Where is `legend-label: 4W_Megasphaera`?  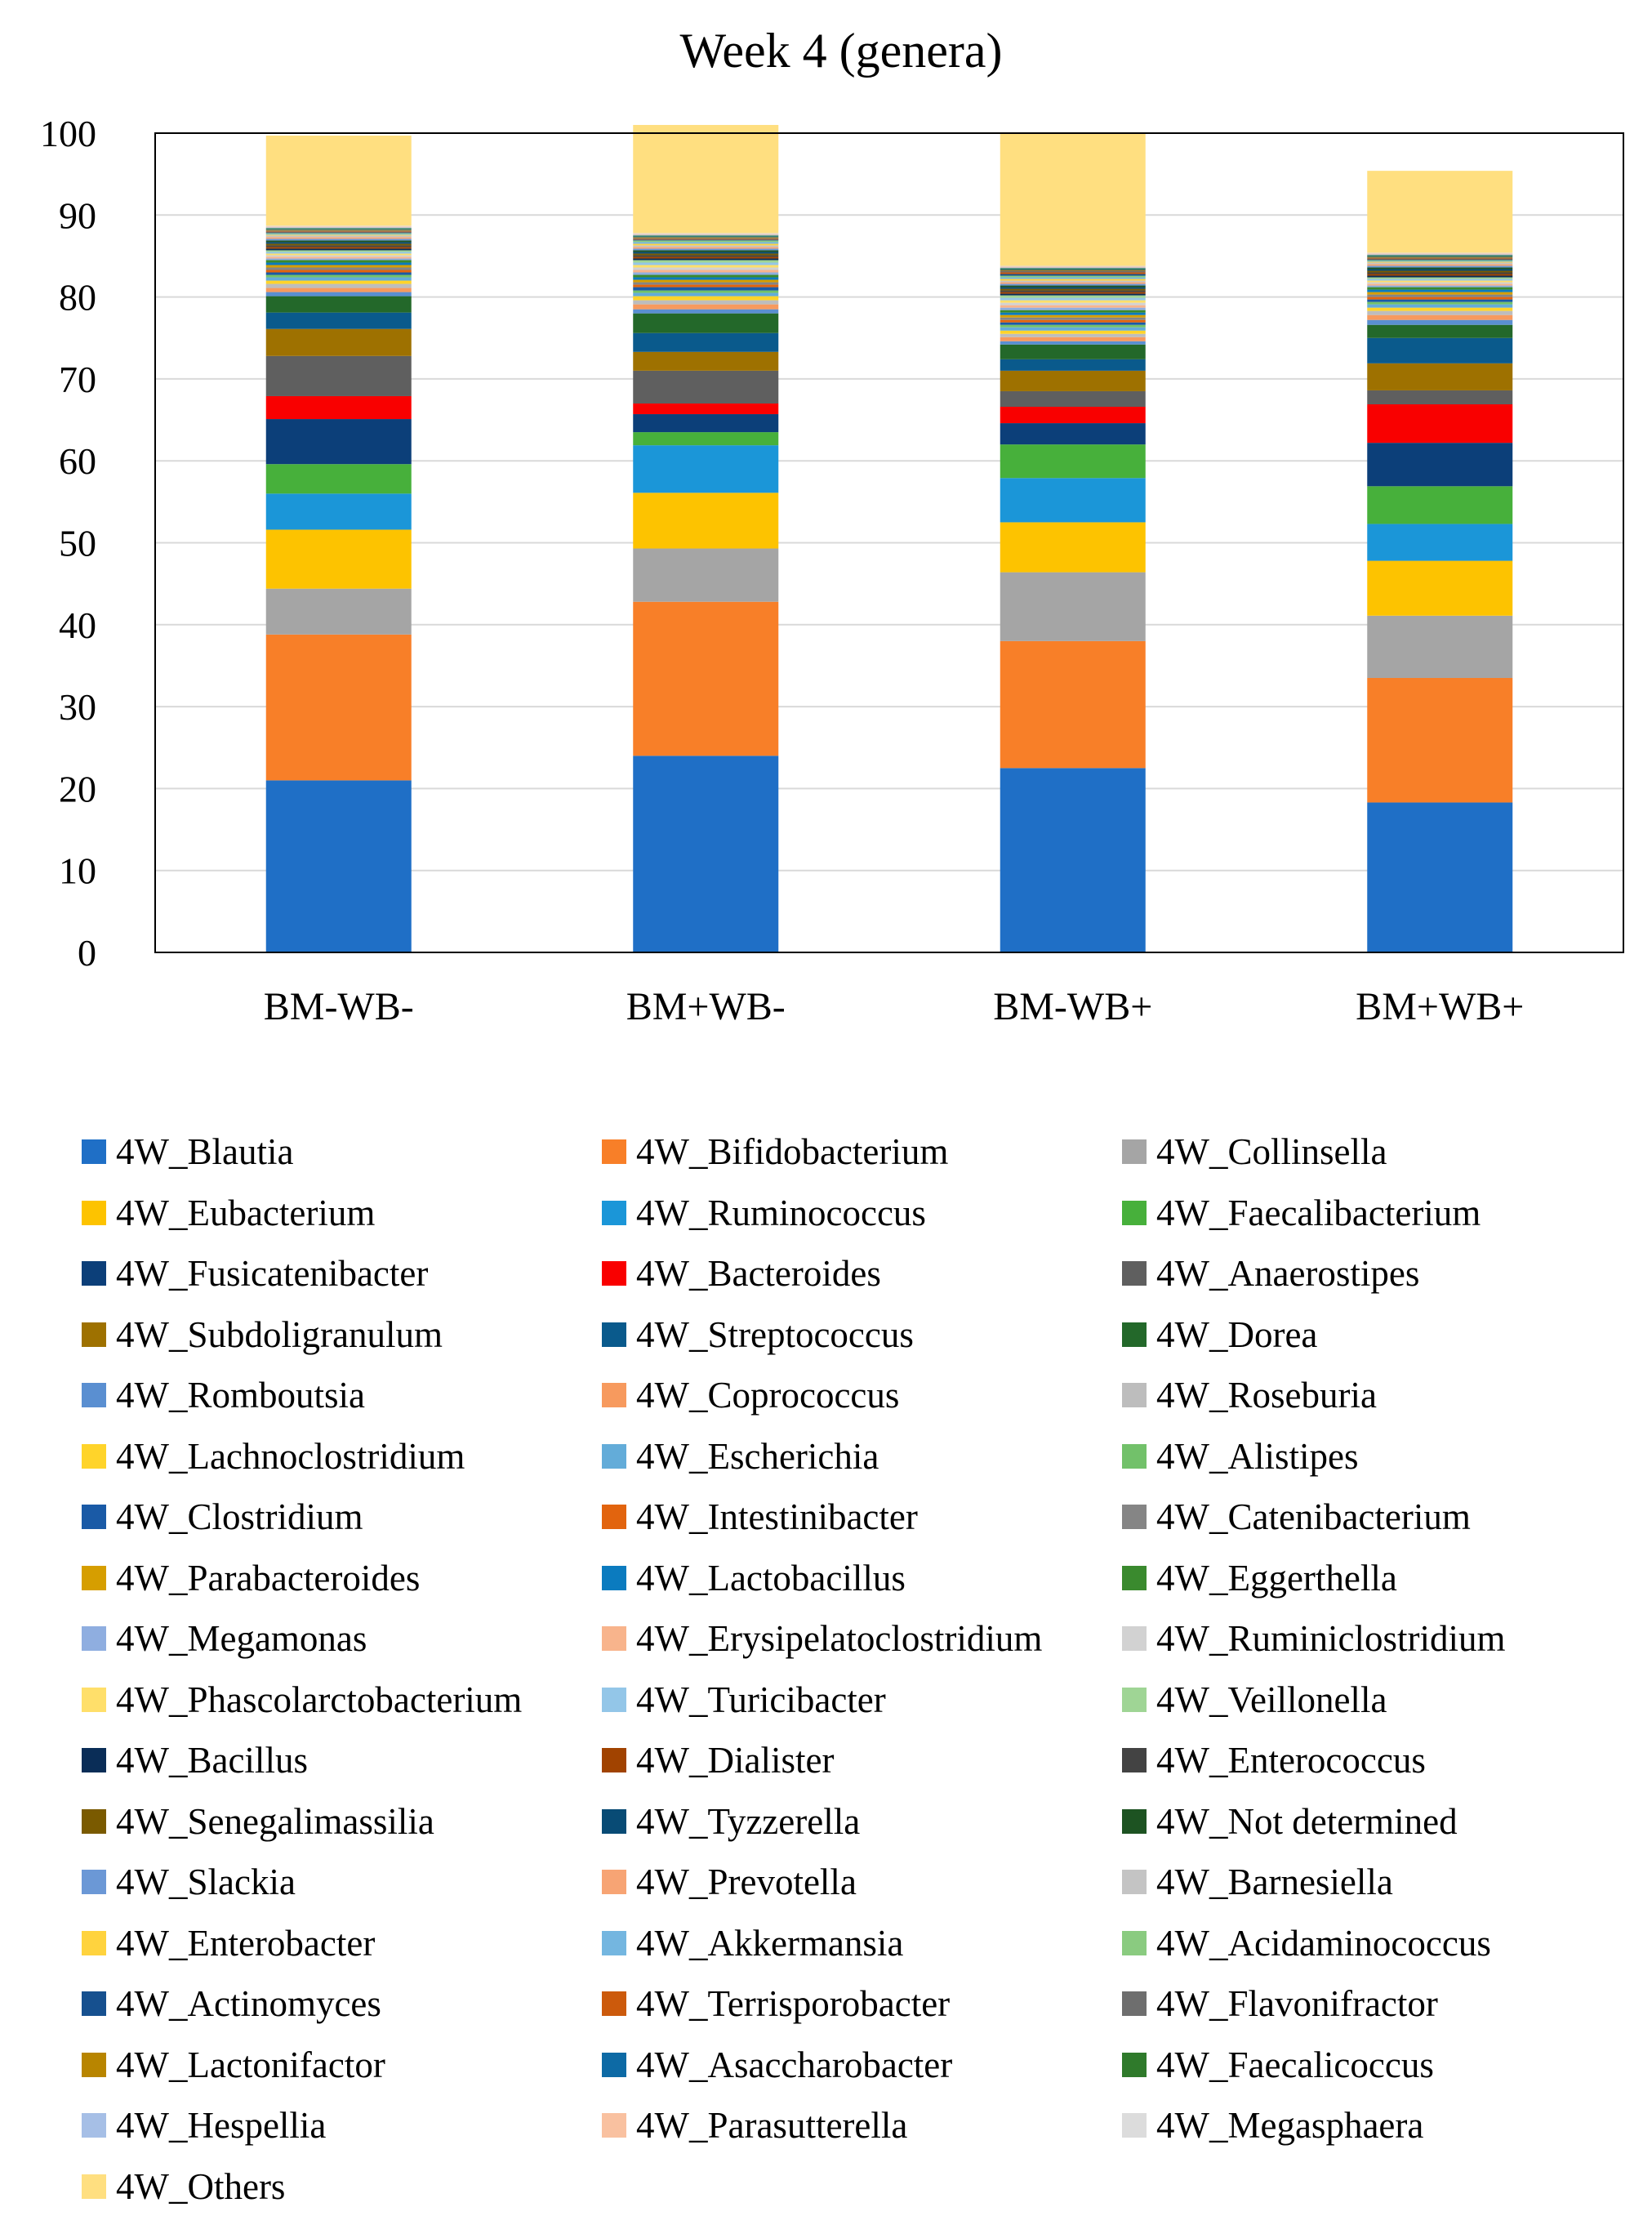 legend-label: 4W_Megasphaera is located at coordinates (1290, 2125).